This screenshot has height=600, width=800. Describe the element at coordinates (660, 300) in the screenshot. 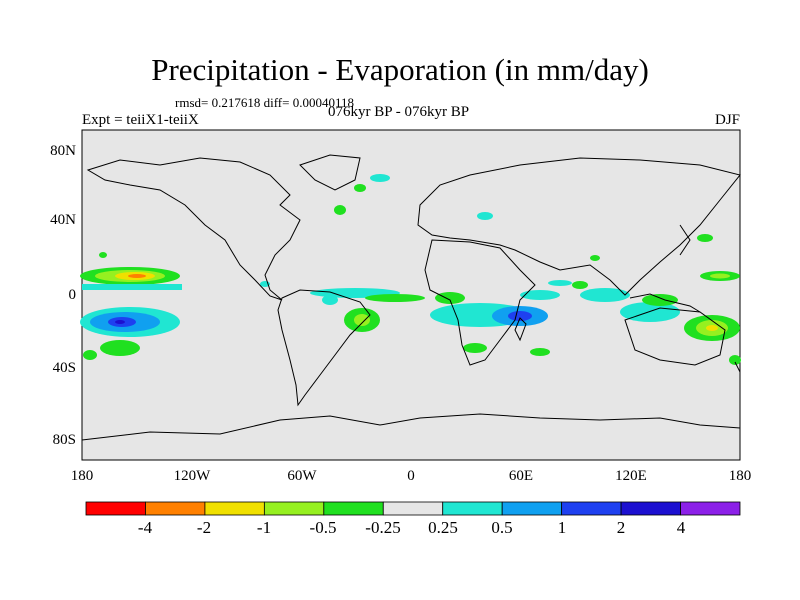

I see `patch-mc-green` at that location.